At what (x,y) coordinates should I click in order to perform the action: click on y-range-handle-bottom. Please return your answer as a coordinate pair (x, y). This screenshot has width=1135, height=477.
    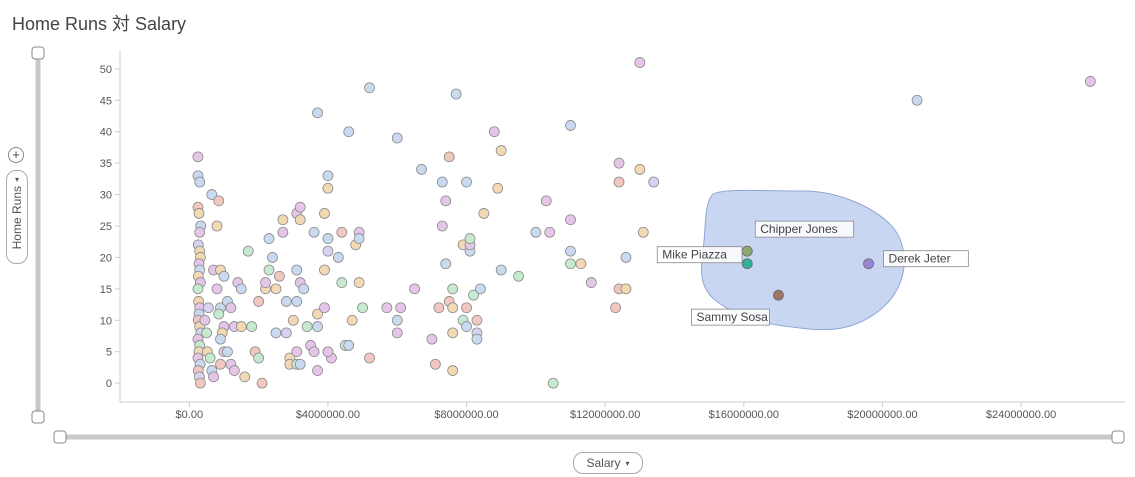
    Looking at the image, I should click on (38, 417).